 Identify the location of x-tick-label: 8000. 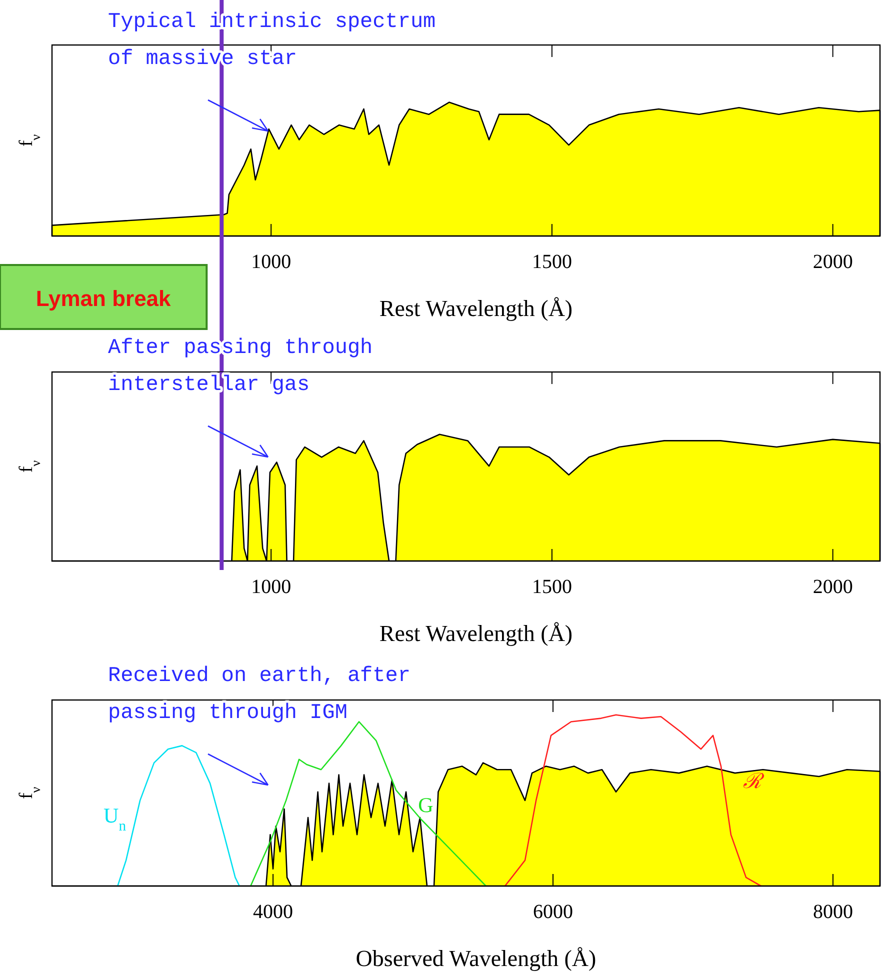
(832, 912).